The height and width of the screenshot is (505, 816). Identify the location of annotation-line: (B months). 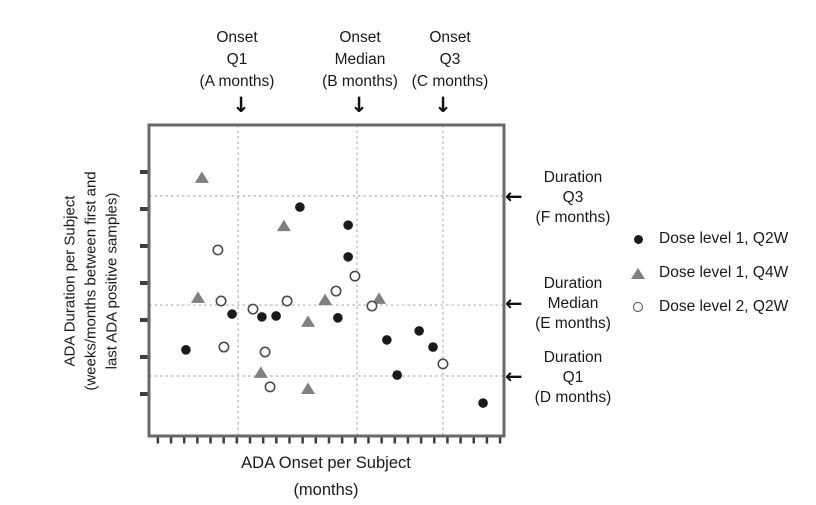
(360, 81).